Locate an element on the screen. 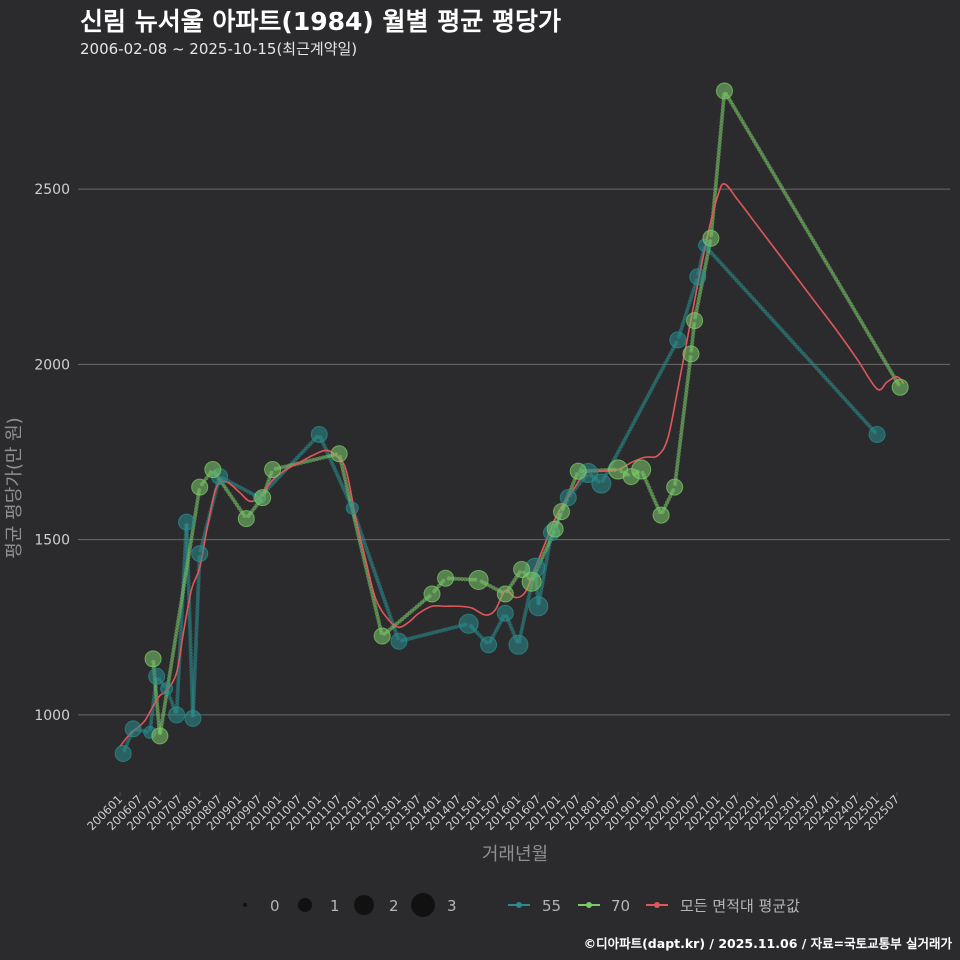 This screenshot has width=960, height=960. legend-size-label-0: 0 is located at coordinates (275, 906).